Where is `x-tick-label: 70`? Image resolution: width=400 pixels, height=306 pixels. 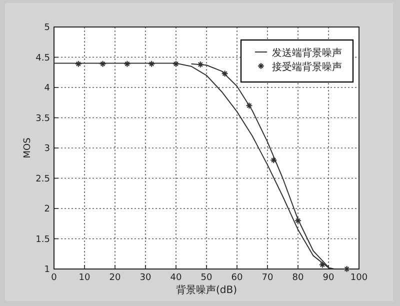
x-tick-label: 70 is located at coordinates (268, 278).